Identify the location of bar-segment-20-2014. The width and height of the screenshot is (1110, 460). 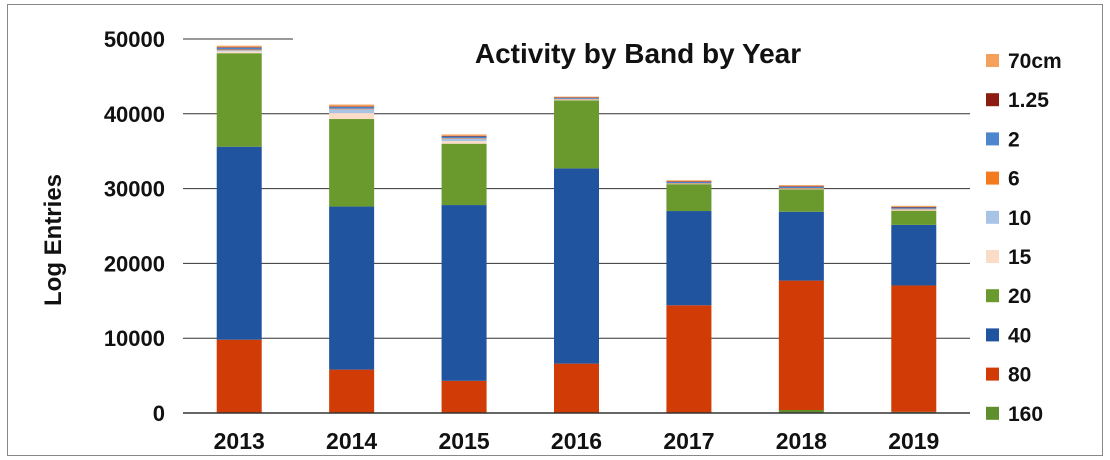
(352, 163).